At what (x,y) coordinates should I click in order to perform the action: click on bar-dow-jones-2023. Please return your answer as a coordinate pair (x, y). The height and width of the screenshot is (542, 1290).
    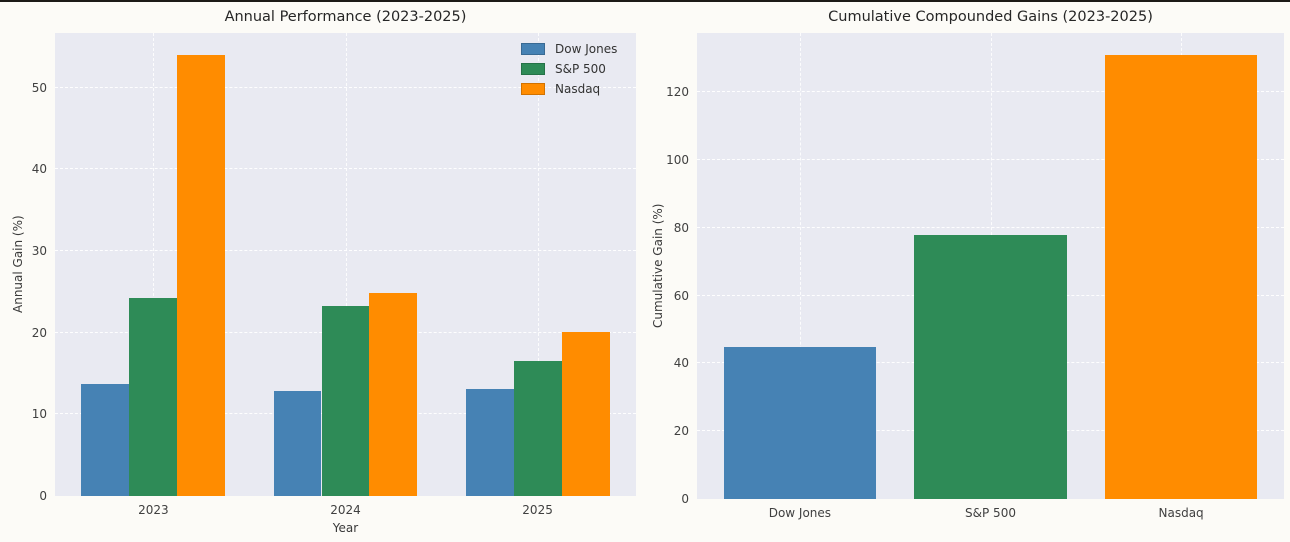
    Looking at the image, I should click on (105, 440).